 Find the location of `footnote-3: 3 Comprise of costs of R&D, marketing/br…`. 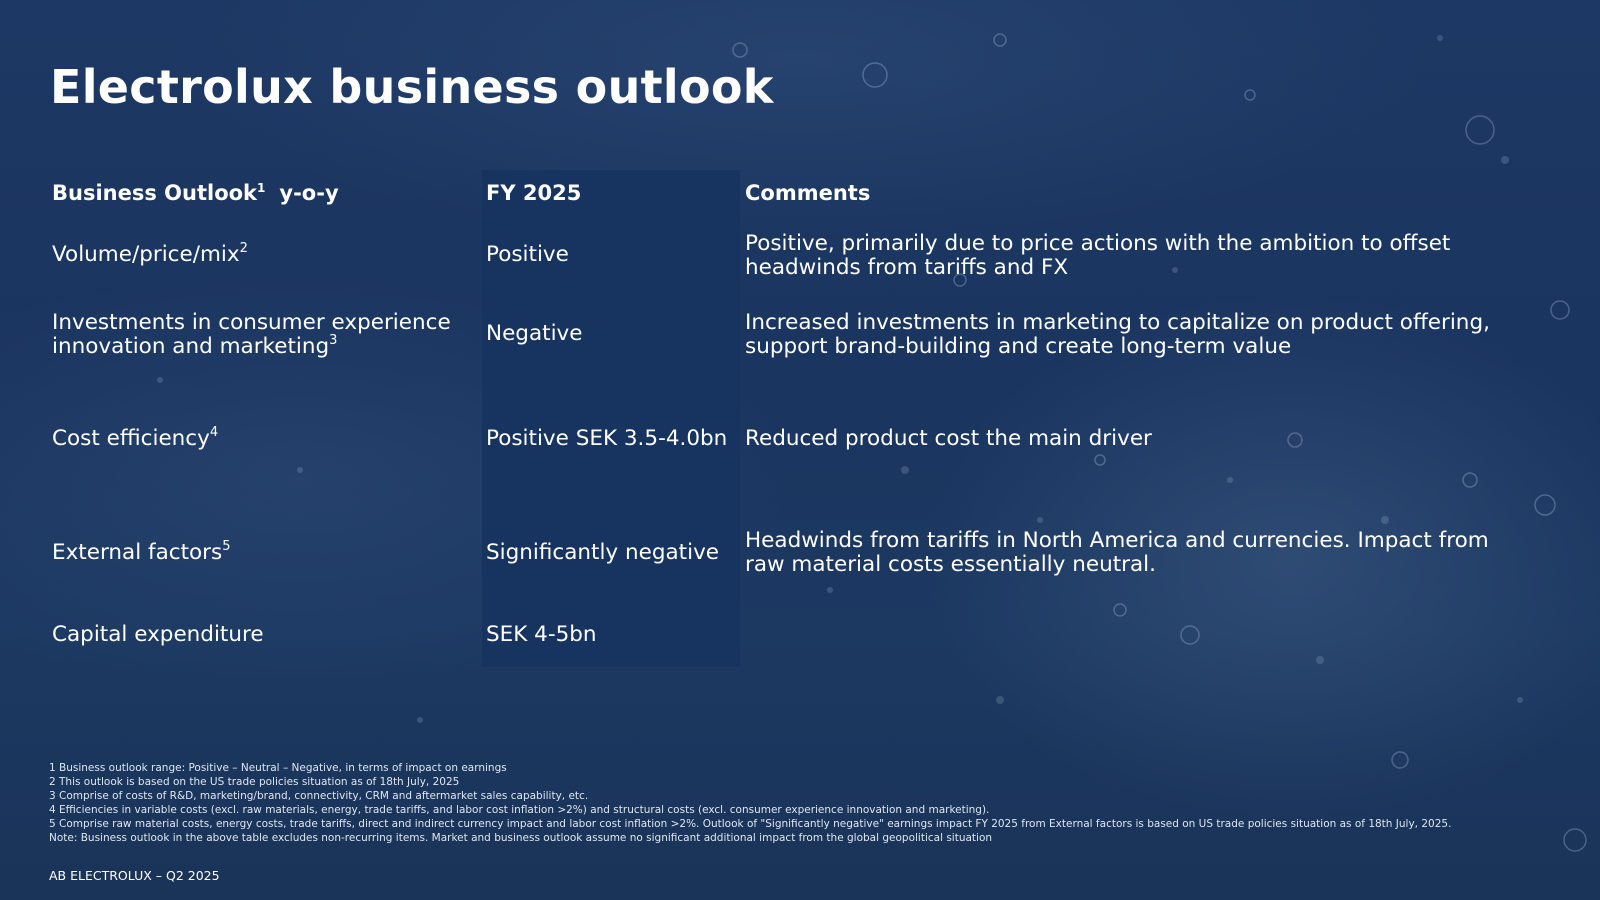

footnote-3: 3 Comprise of costs of R&D, marketing/br… is located at coordinates (319, 796).